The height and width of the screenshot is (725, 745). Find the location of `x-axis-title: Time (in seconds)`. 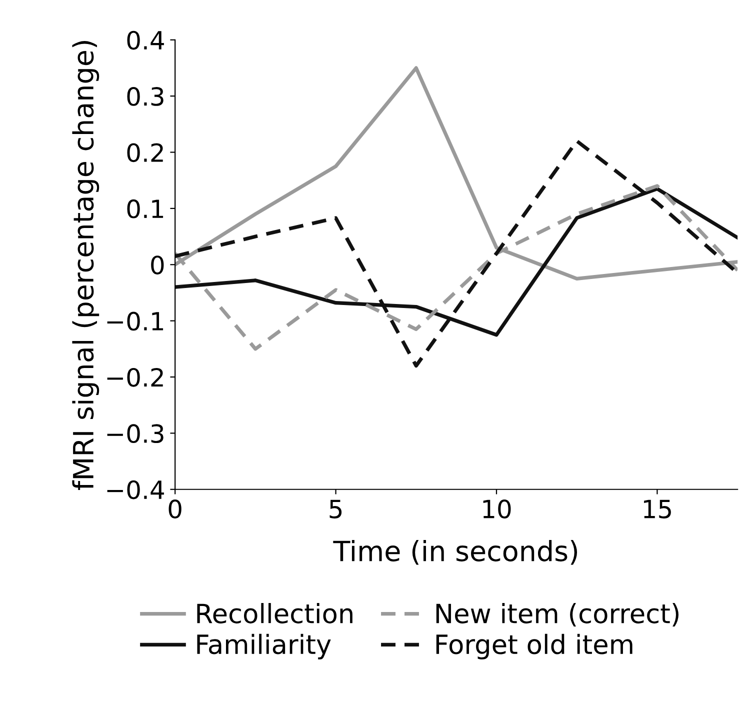

x-axis-title: Time (in seconds) is located at coordinates (455, 552).